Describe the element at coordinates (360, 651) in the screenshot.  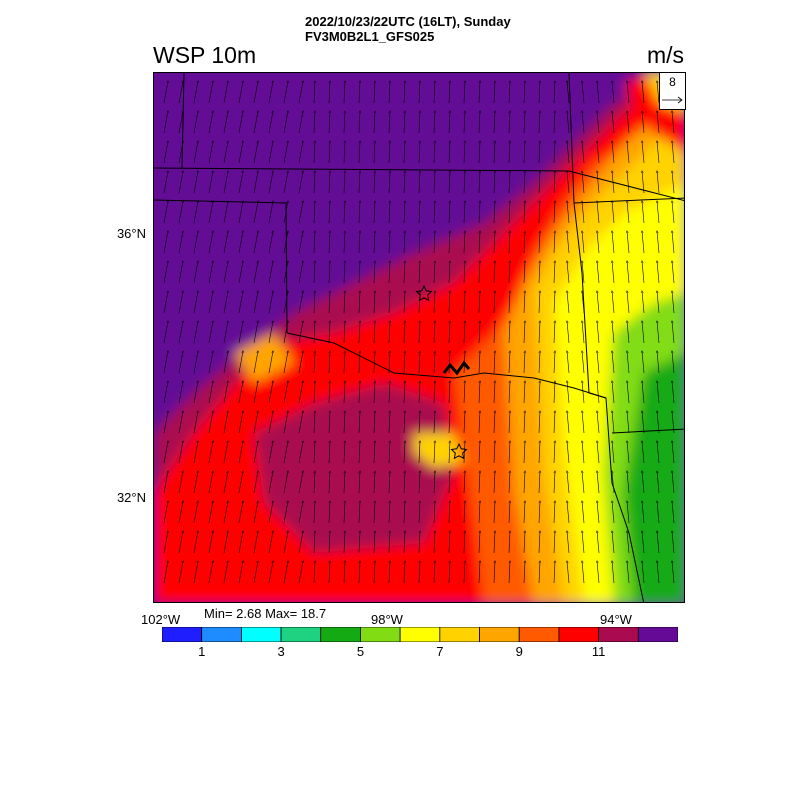
I see `colorbar-tick-label: 5` at that location.